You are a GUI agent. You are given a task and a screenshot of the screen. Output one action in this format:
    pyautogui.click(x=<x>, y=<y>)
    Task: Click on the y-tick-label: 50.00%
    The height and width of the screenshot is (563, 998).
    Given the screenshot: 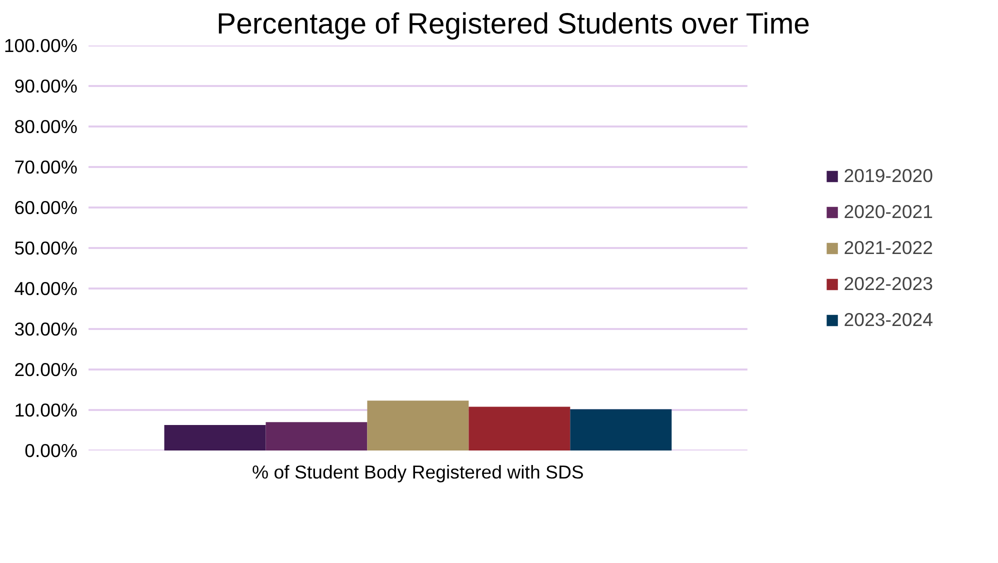 What is the action you would take?
    pyautogui.click(x=46, y=248)
    